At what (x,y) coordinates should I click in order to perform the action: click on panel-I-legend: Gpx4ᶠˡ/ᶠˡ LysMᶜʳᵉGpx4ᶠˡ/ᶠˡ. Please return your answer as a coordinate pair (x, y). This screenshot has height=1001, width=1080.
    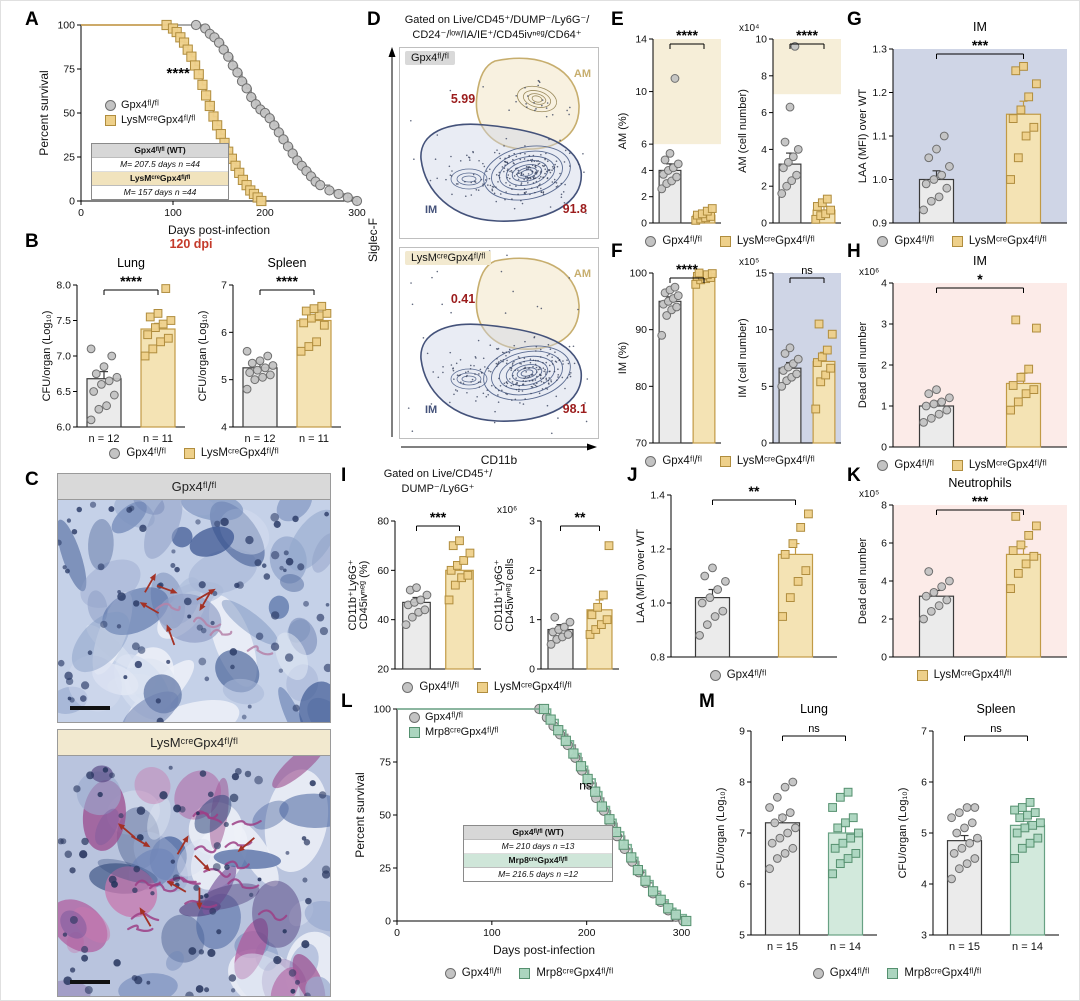
    Looking at the image, I should click on (487, 687).